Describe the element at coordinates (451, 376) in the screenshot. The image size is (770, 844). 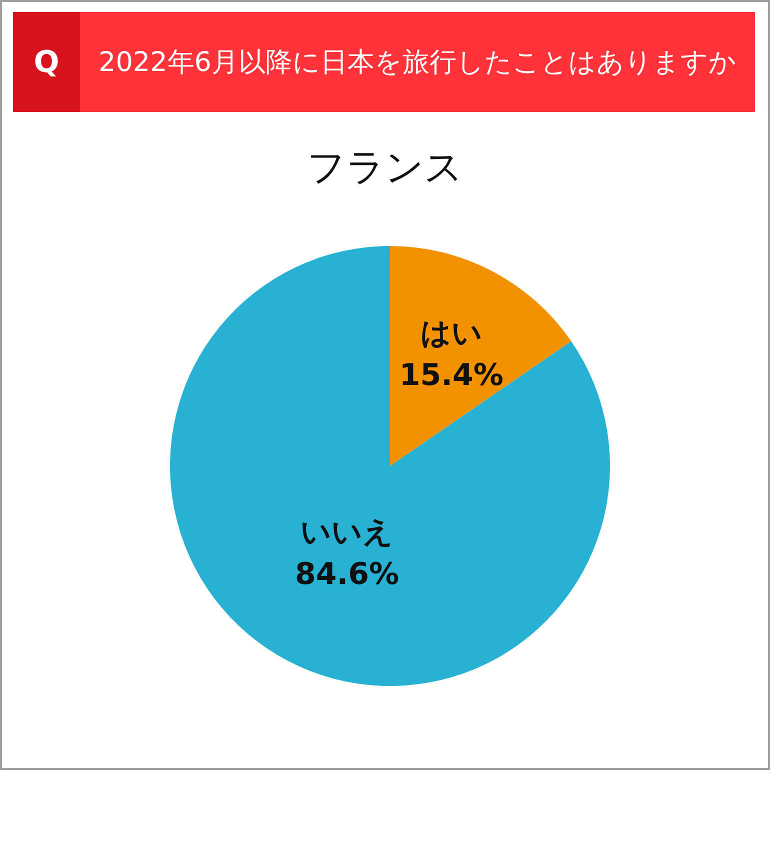
I see `data-label: 15.4%` at that location.